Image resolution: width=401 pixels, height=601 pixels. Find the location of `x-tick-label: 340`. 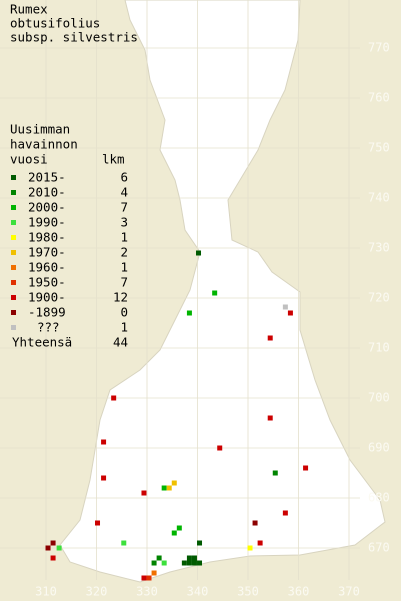

x-tick-label: 340 is located at coordinates (198, 592).